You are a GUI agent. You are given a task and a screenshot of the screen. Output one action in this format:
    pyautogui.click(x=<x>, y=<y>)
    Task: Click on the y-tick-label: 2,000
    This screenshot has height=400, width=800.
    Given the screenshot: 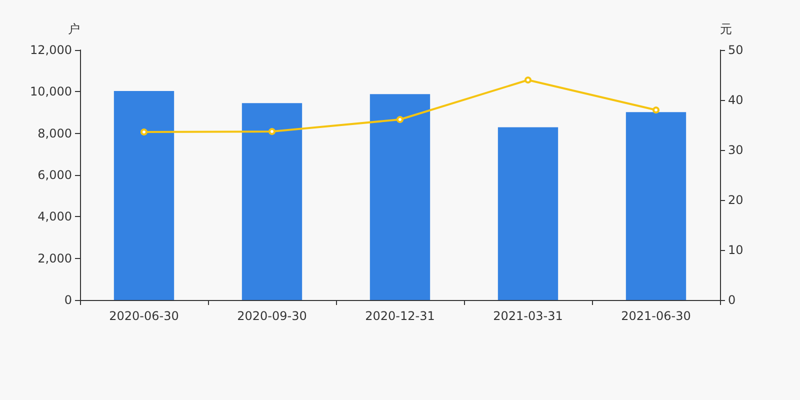 What is the action you would take?
    pyautogui.click(x=55, y=258)
    